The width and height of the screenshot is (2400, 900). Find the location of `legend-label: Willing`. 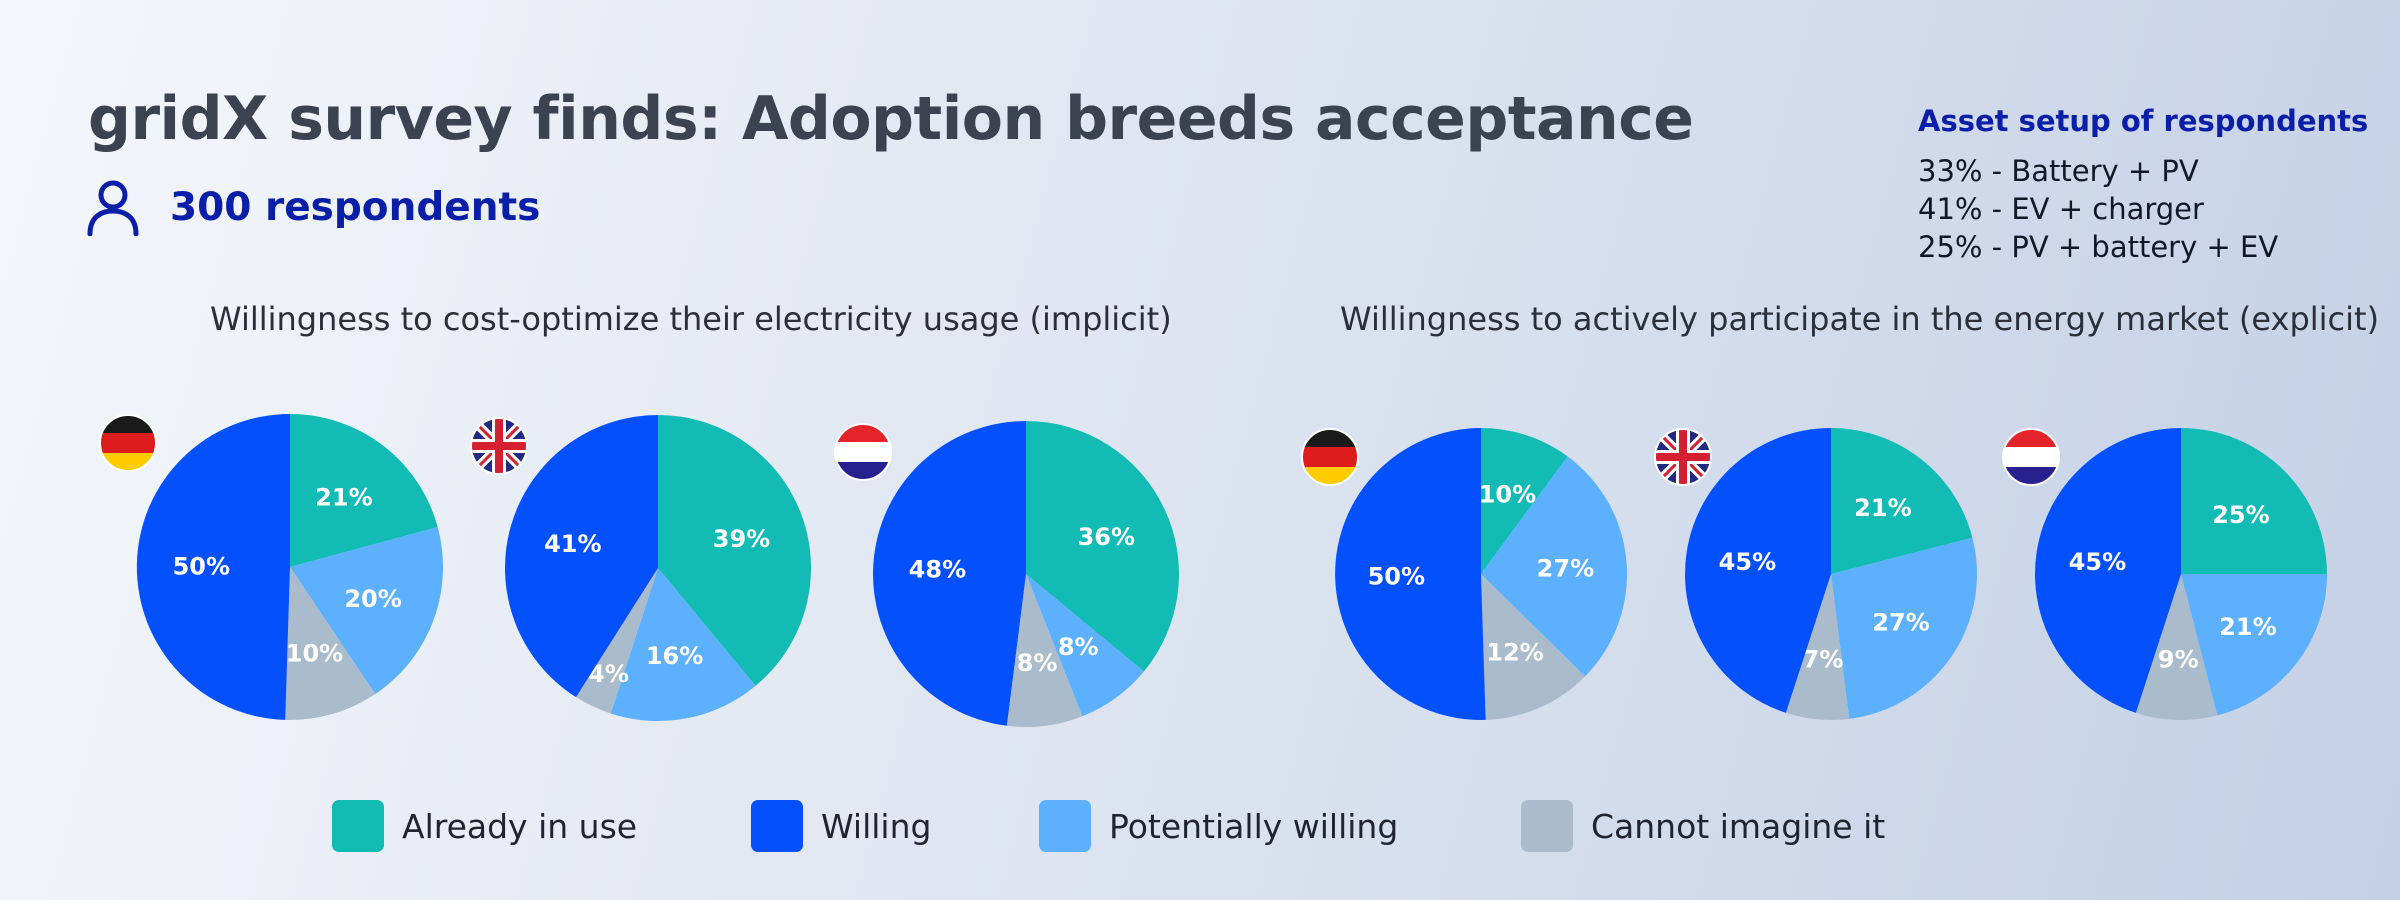

legend-label: Willing is located at coordinates (876, 826).